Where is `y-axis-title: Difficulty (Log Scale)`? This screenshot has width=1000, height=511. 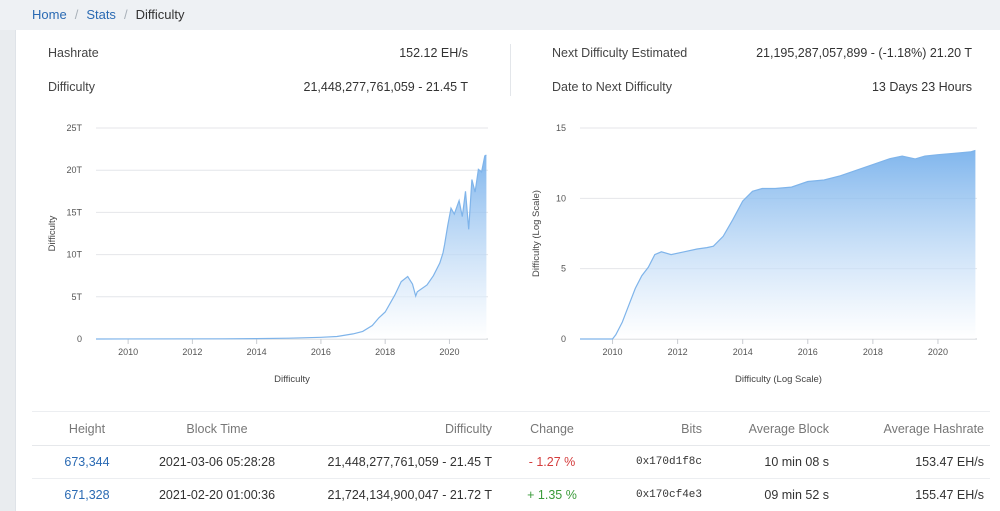
y-axis-title: Difficulty (Log Scale) is located at coordinates (536, 233).